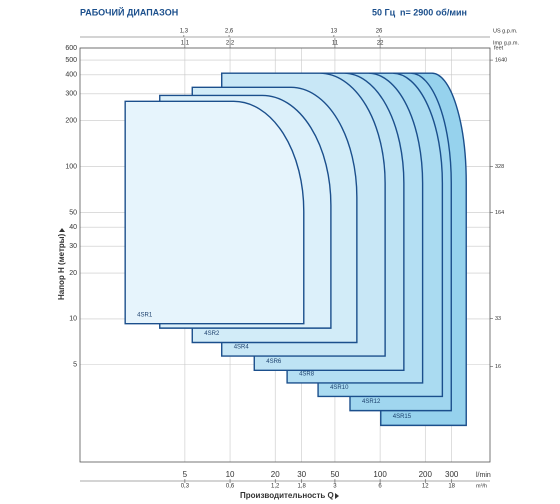 Image resolution: width=560 pixels, height=504 pixels. I want to click on bottom-tick-label: 0,3, so click(185, 487).